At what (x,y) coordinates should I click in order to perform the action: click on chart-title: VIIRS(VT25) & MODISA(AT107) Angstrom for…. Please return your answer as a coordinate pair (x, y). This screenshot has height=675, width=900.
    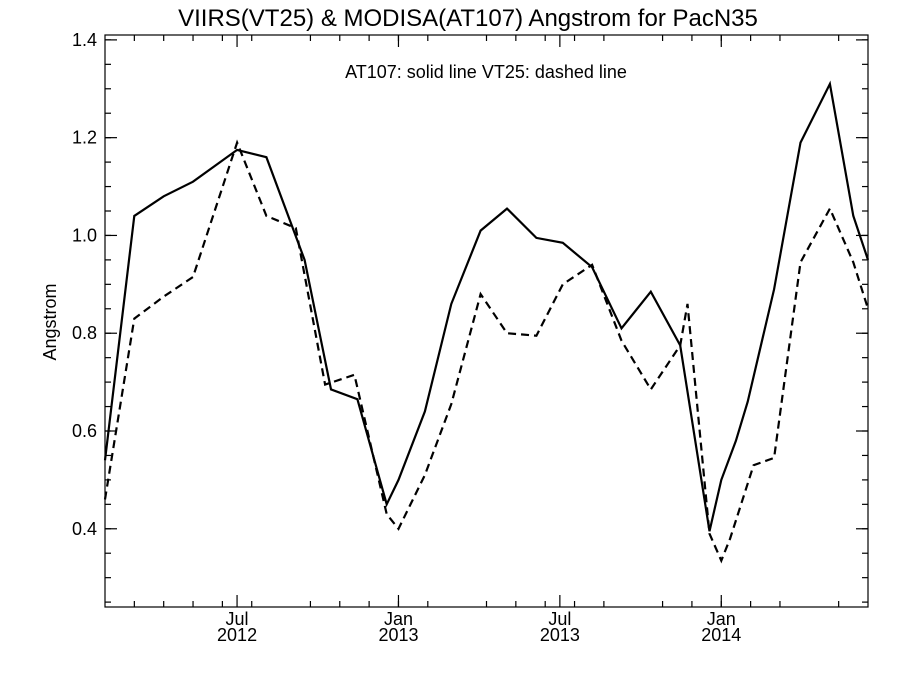
    Looking at the image, I should click on (468, 18).